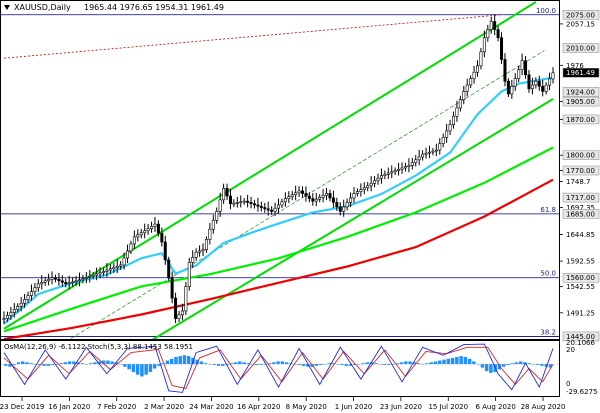 The height and width of the screenshot is (413, 600). What do you see at coordinates (354, 407) in the screenshot?
I see `x-tick-label: 1 Jun 2020` at bounding box center [354, 407].